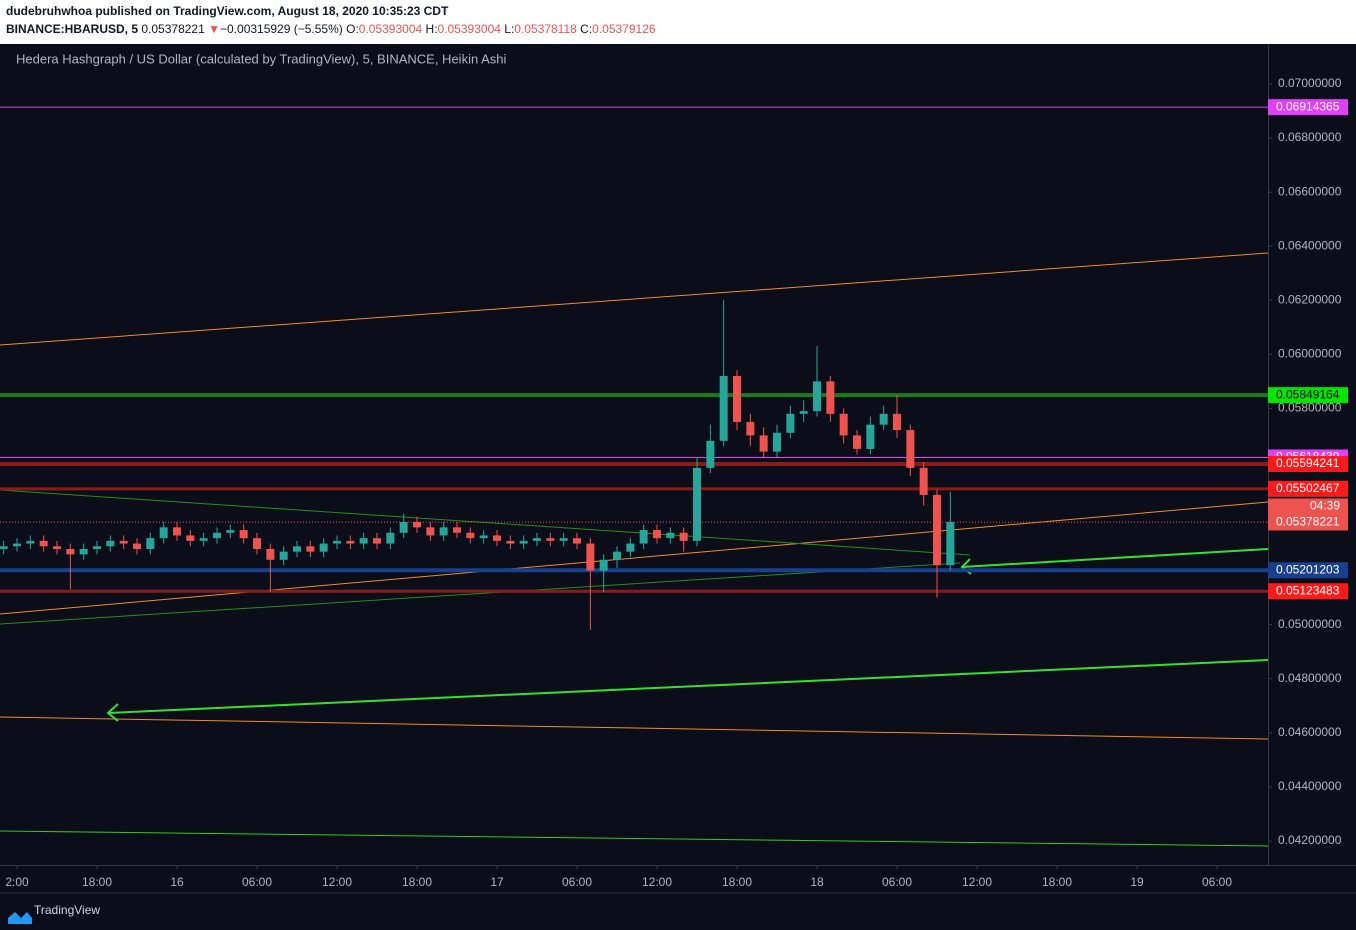  Describe the element at coordinates (431, 29) in the screenshot. I see `ohlc-label: H:` at that location.